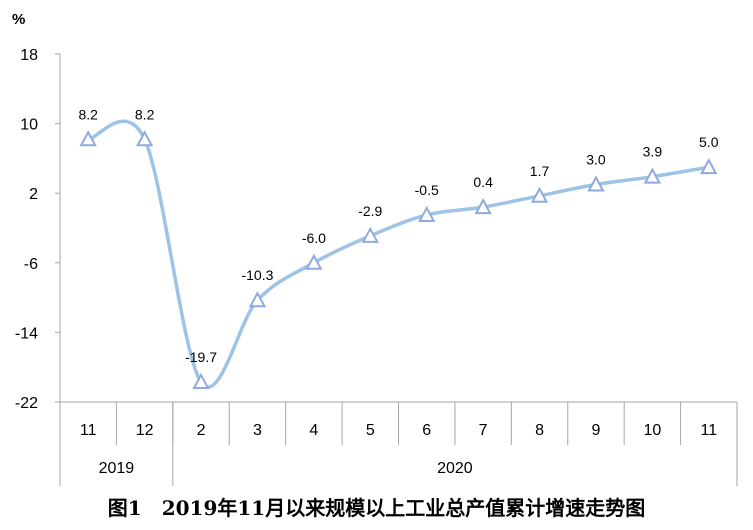 This screenshot has height=530, width=753. Describe the element at coordinates (540, 171) in the screenshot. I see `data-label: 1.7` at that location.